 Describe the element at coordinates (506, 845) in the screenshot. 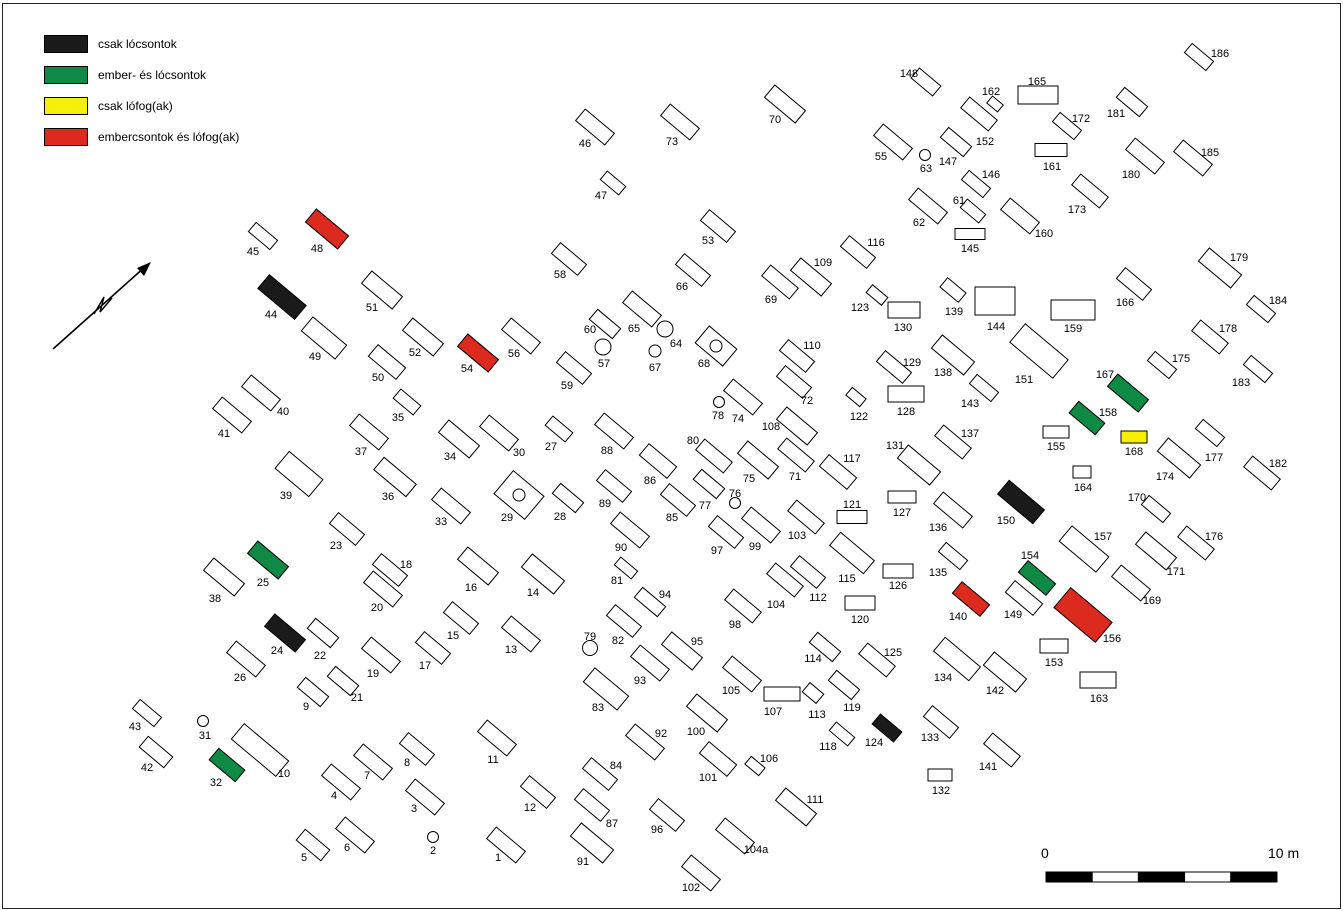

I see `grave-1-outline` at that location.